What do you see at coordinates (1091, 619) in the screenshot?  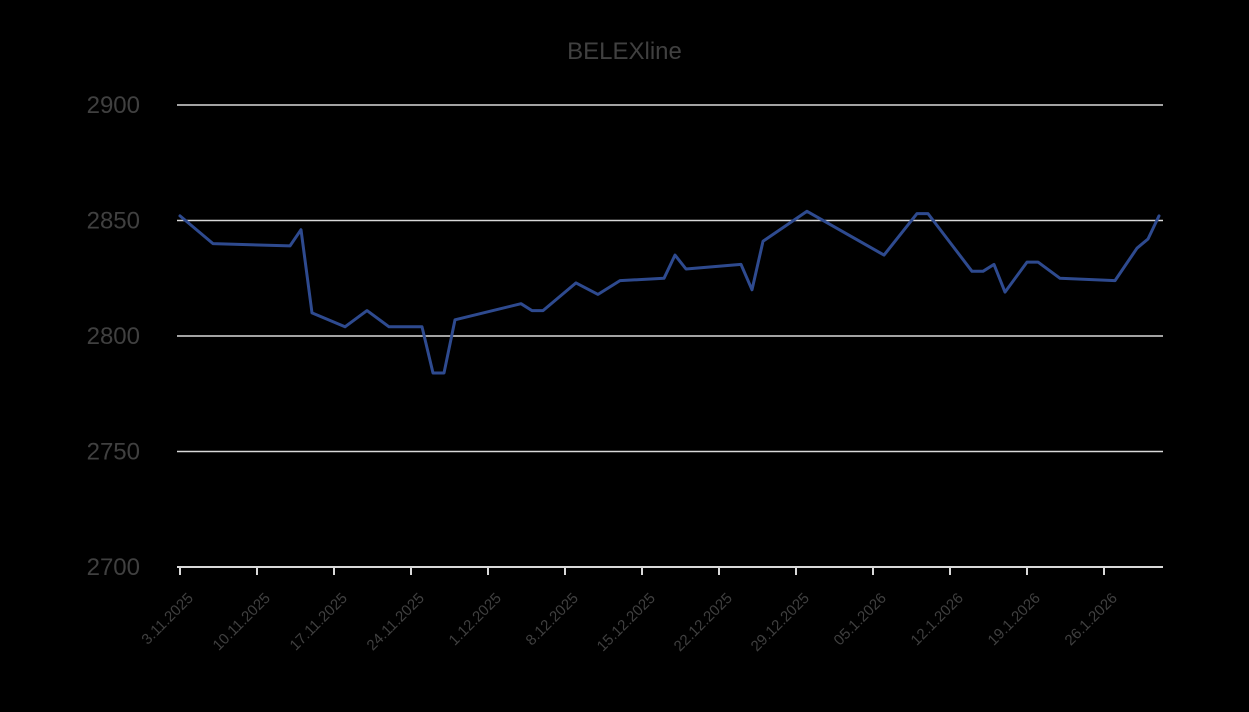 I see `x-tick-label: 26.1.2026` at bounding box center [1091, 619].